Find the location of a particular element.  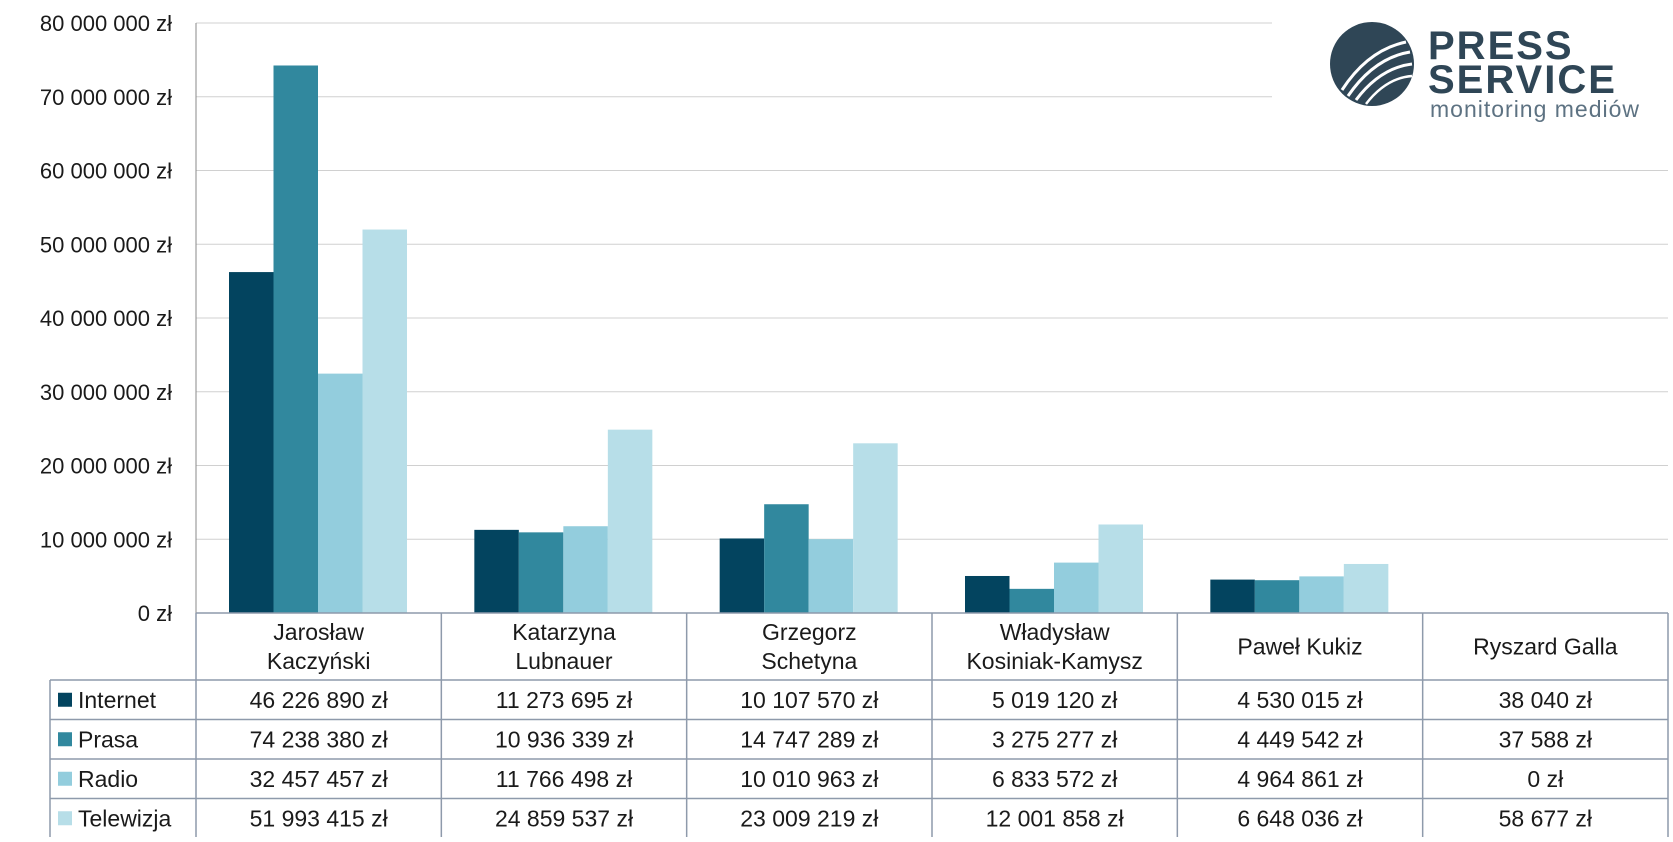

data-label: 3 275 277 zł is located at coordinates (1054, 739).